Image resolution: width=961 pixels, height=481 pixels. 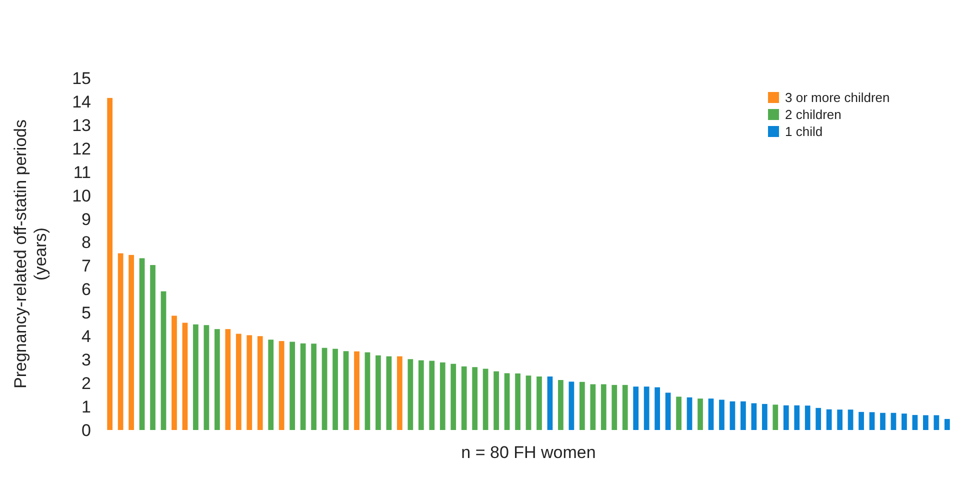 I want to click on y-tick-label: 6, so click(x=86, y=290).